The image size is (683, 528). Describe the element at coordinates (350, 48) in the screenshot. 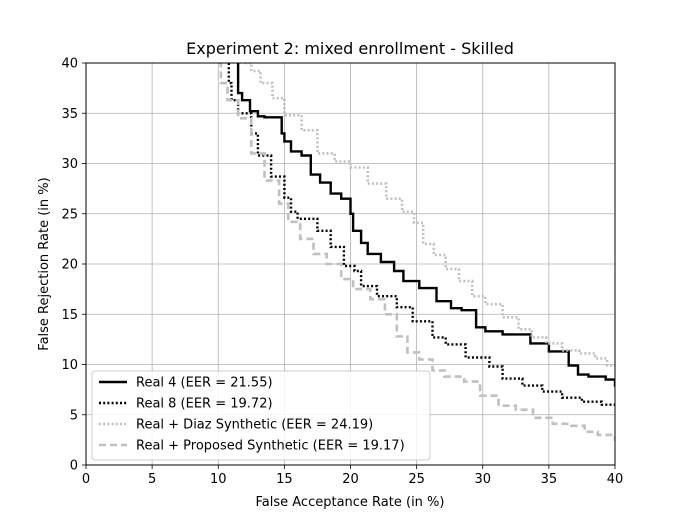

I see `chart-title: Experiment 2: mixed enrollment - Skilled` at that location.